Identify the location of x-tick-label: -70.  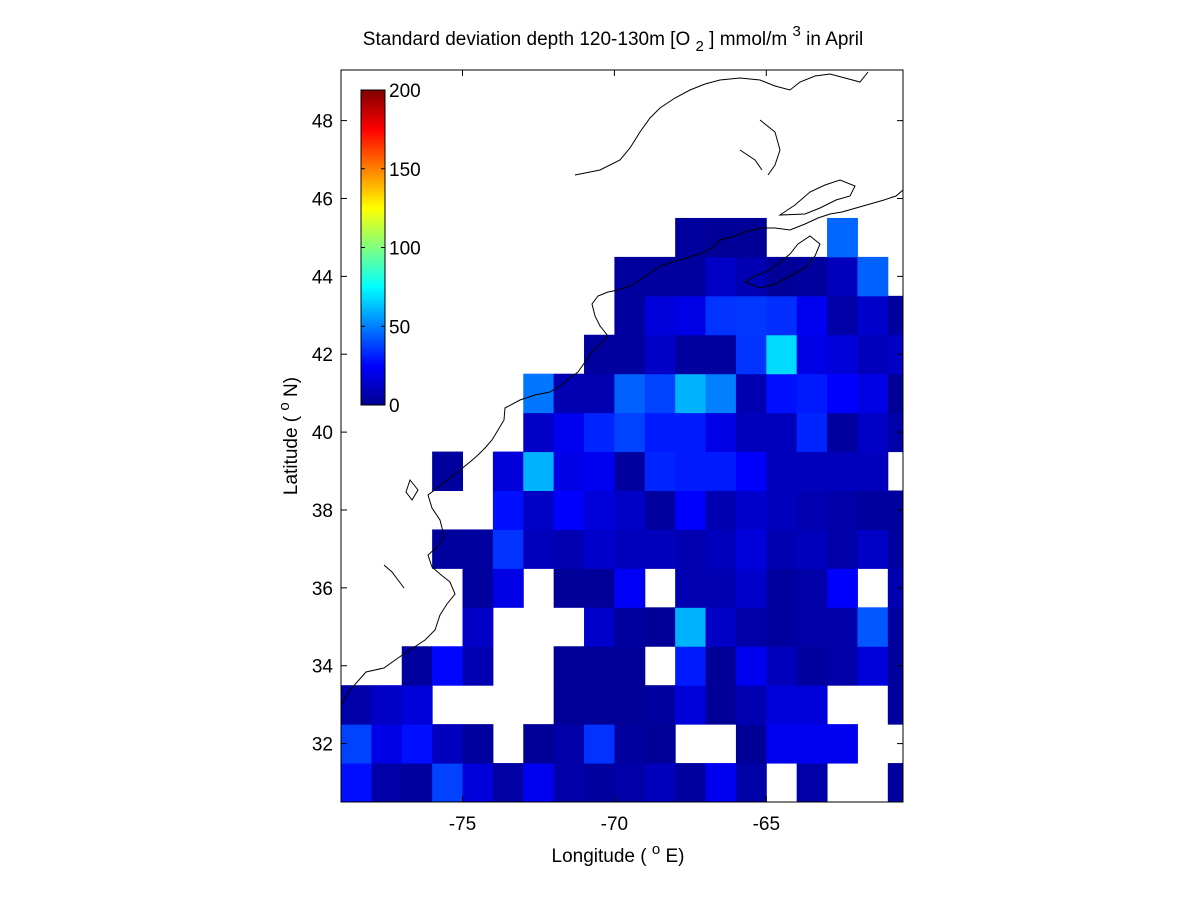
(614, 824).